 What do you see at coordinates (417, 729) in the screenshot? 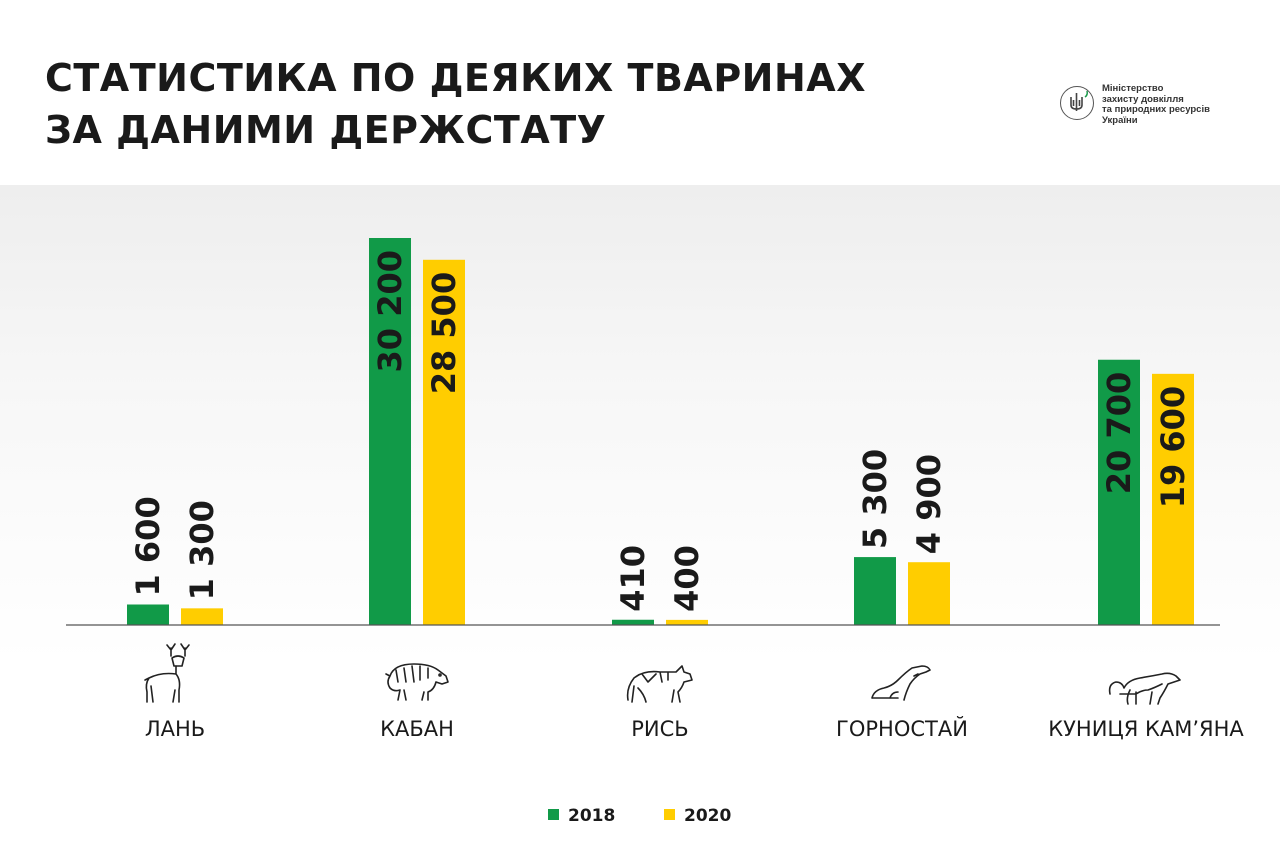
I see `category-label: КАБАН` at bounding box center [417, 729].